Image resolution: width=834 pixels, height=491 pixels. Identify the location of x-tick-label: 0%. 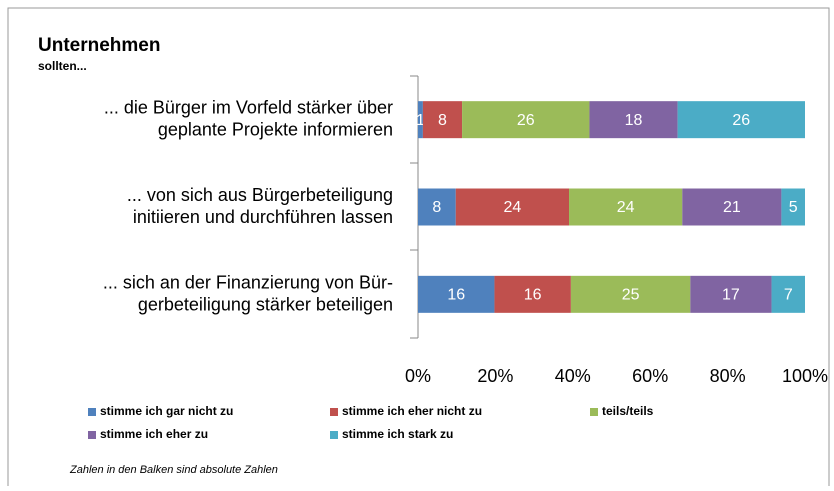
(418, 376).